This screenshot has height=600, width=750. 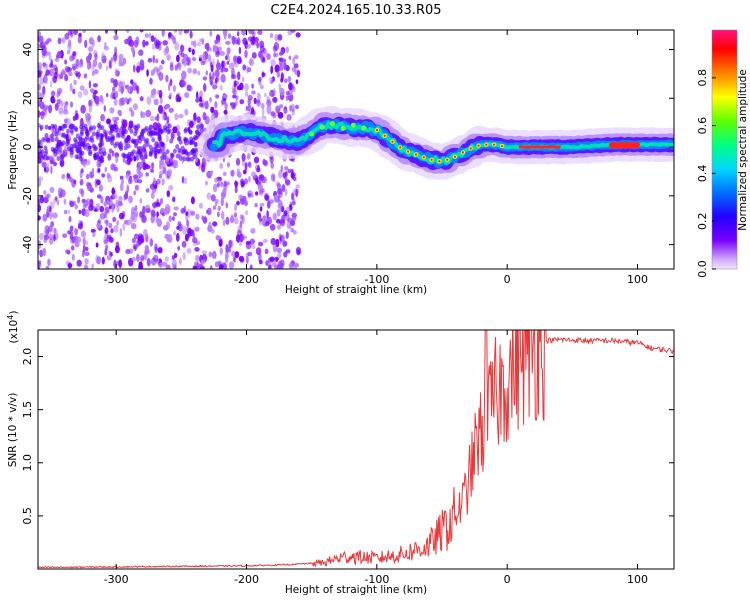 I want to click on chart-title: C2E4.2024.165.10.33.R05, so click(x=355, y=10).